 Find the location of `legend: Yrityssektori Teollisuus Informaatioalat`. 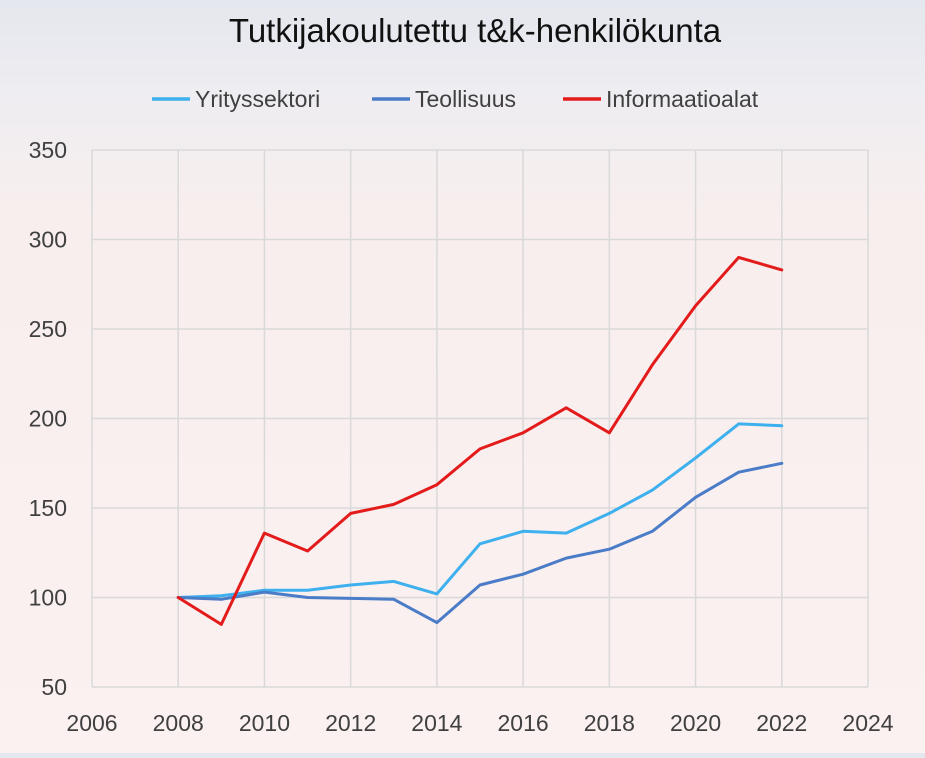

legend: Yrityssektori Teollisuus Informaatioalat is located at coordinates (455, 99).